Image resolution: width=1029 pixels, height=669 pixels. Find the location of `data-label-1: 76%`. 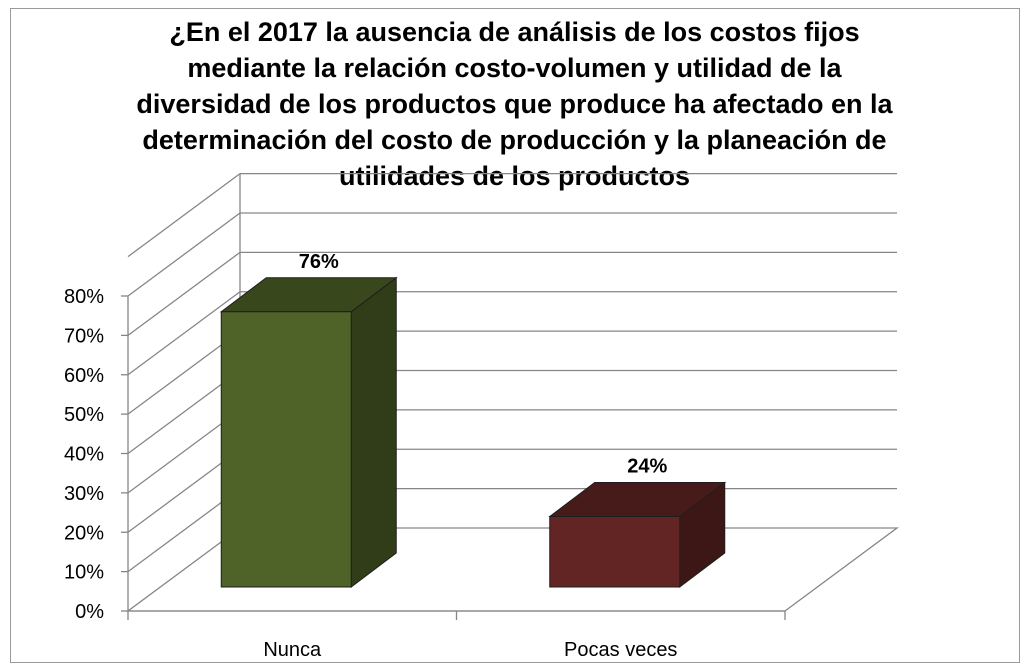

data-label-1: 76% is located at coordinates (319, 262).